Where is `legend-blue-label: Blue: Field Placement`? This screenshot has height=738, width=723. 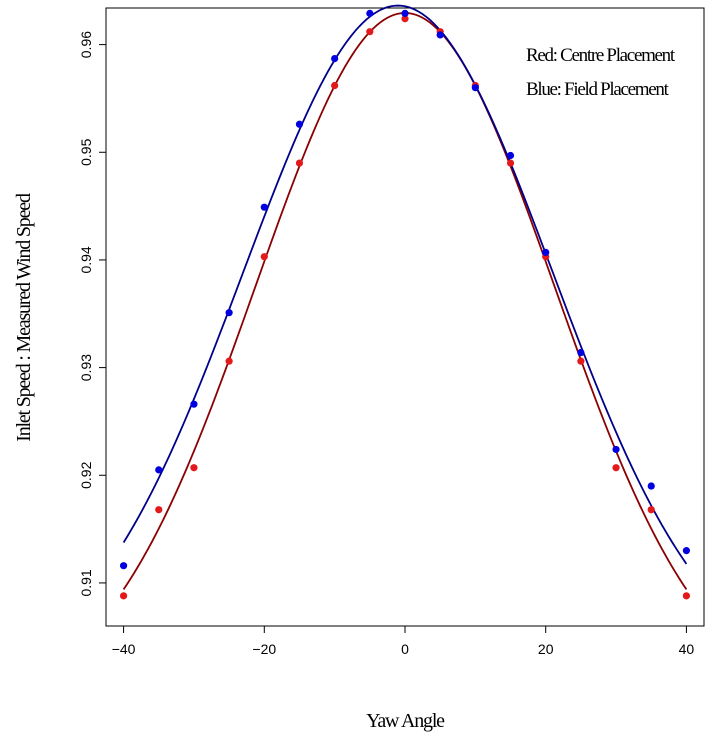 legend-blue-label: Blue: Field Placement is located at coordinates (598, 89).